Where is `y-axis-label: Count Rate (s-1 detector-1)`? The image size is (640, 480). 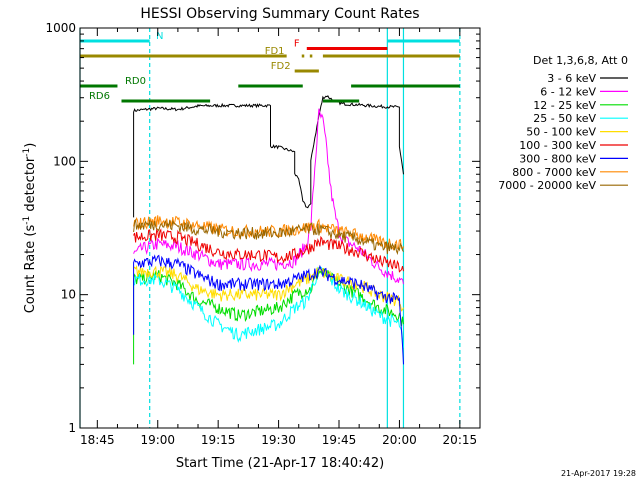 y-axis-label: Count Rate (s-1 detector-1) is located at coordinates (30, 228).